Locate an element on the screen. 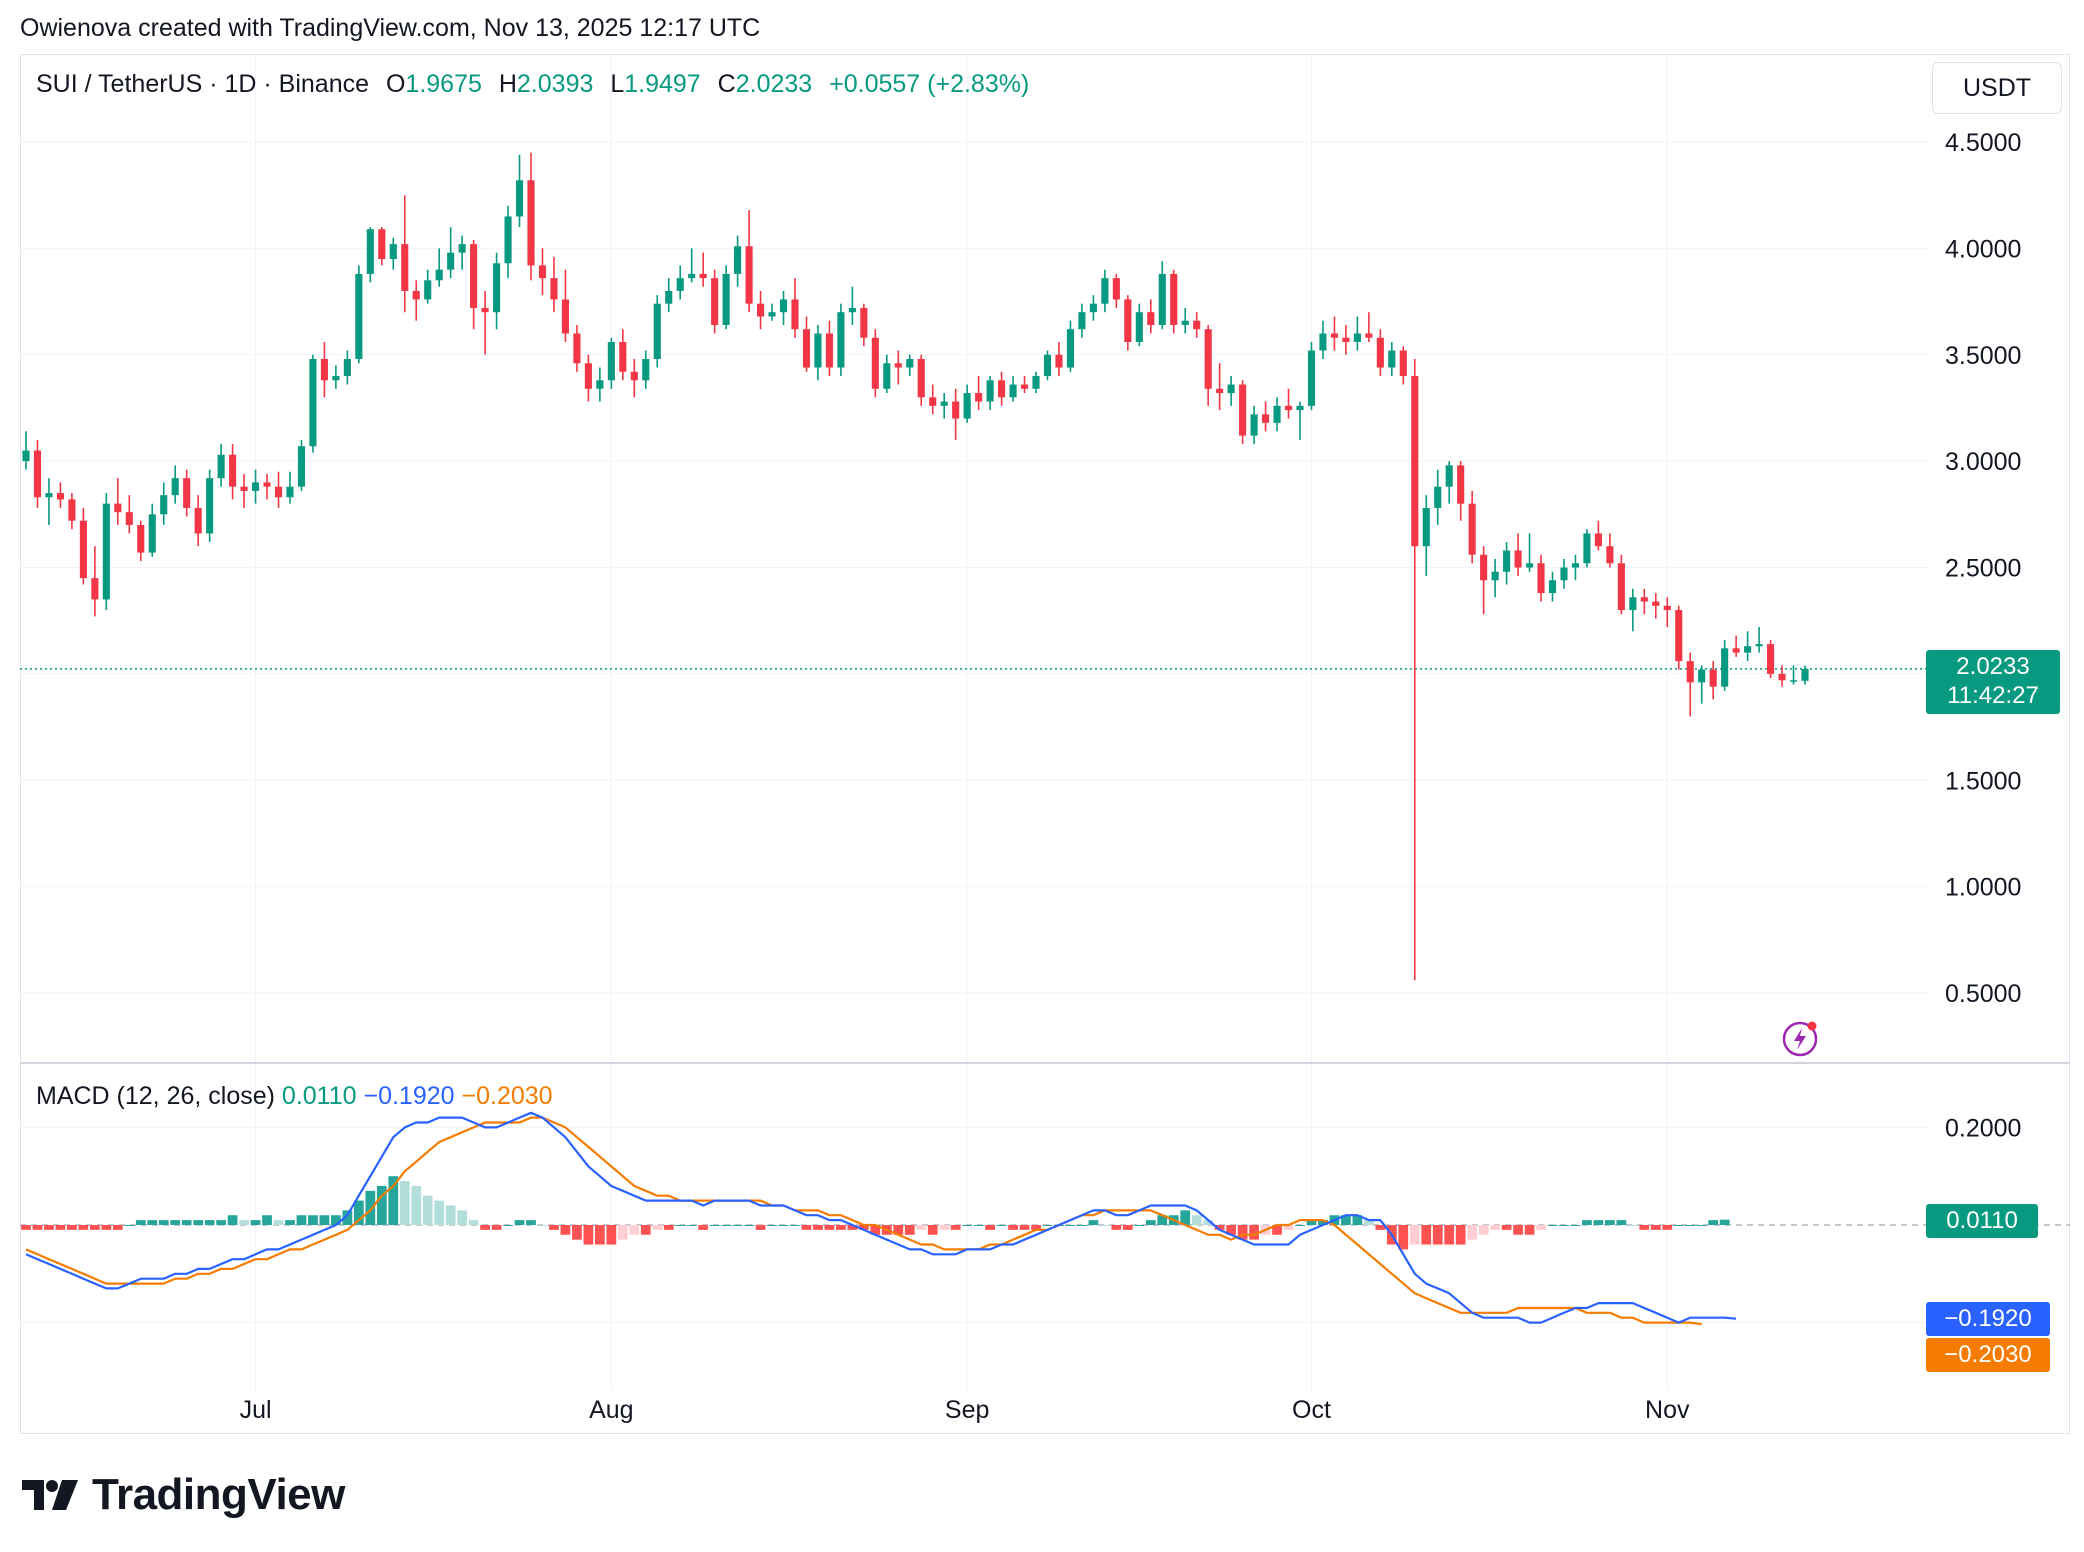 This screenshot has height=1552, width=2084. brand-name: TradingView is located at coordinates (218, 1494).